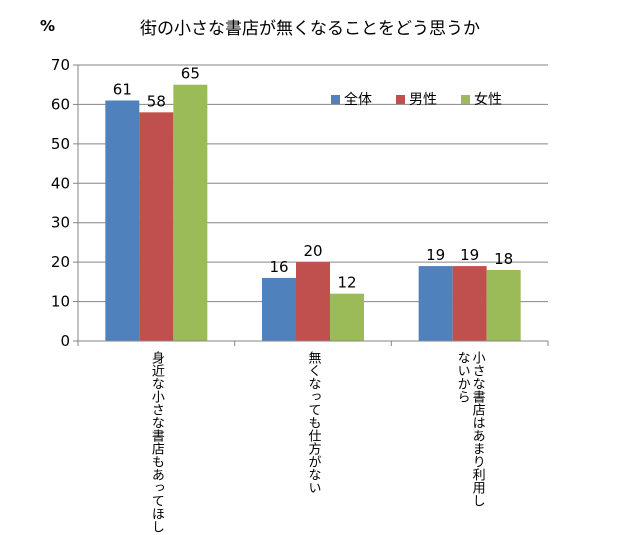 The image size is (621, 535). Describe the element at coordinates (60, 144) in the screenshot. I see `y-tick-label: 50` at that location.